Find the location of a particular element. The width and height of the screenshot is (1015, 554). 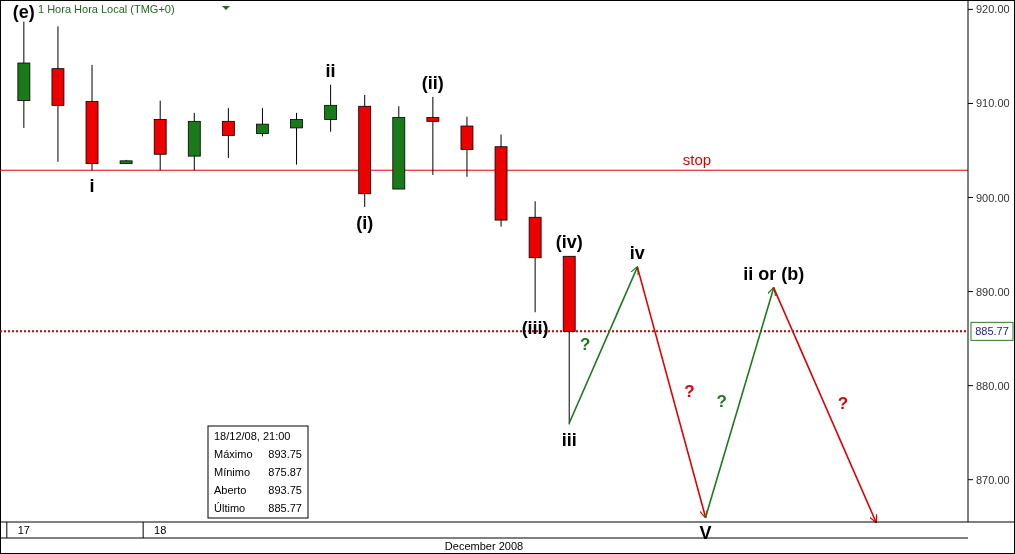

y-tick-label: 920.00 is located at coordinates (993, 9).